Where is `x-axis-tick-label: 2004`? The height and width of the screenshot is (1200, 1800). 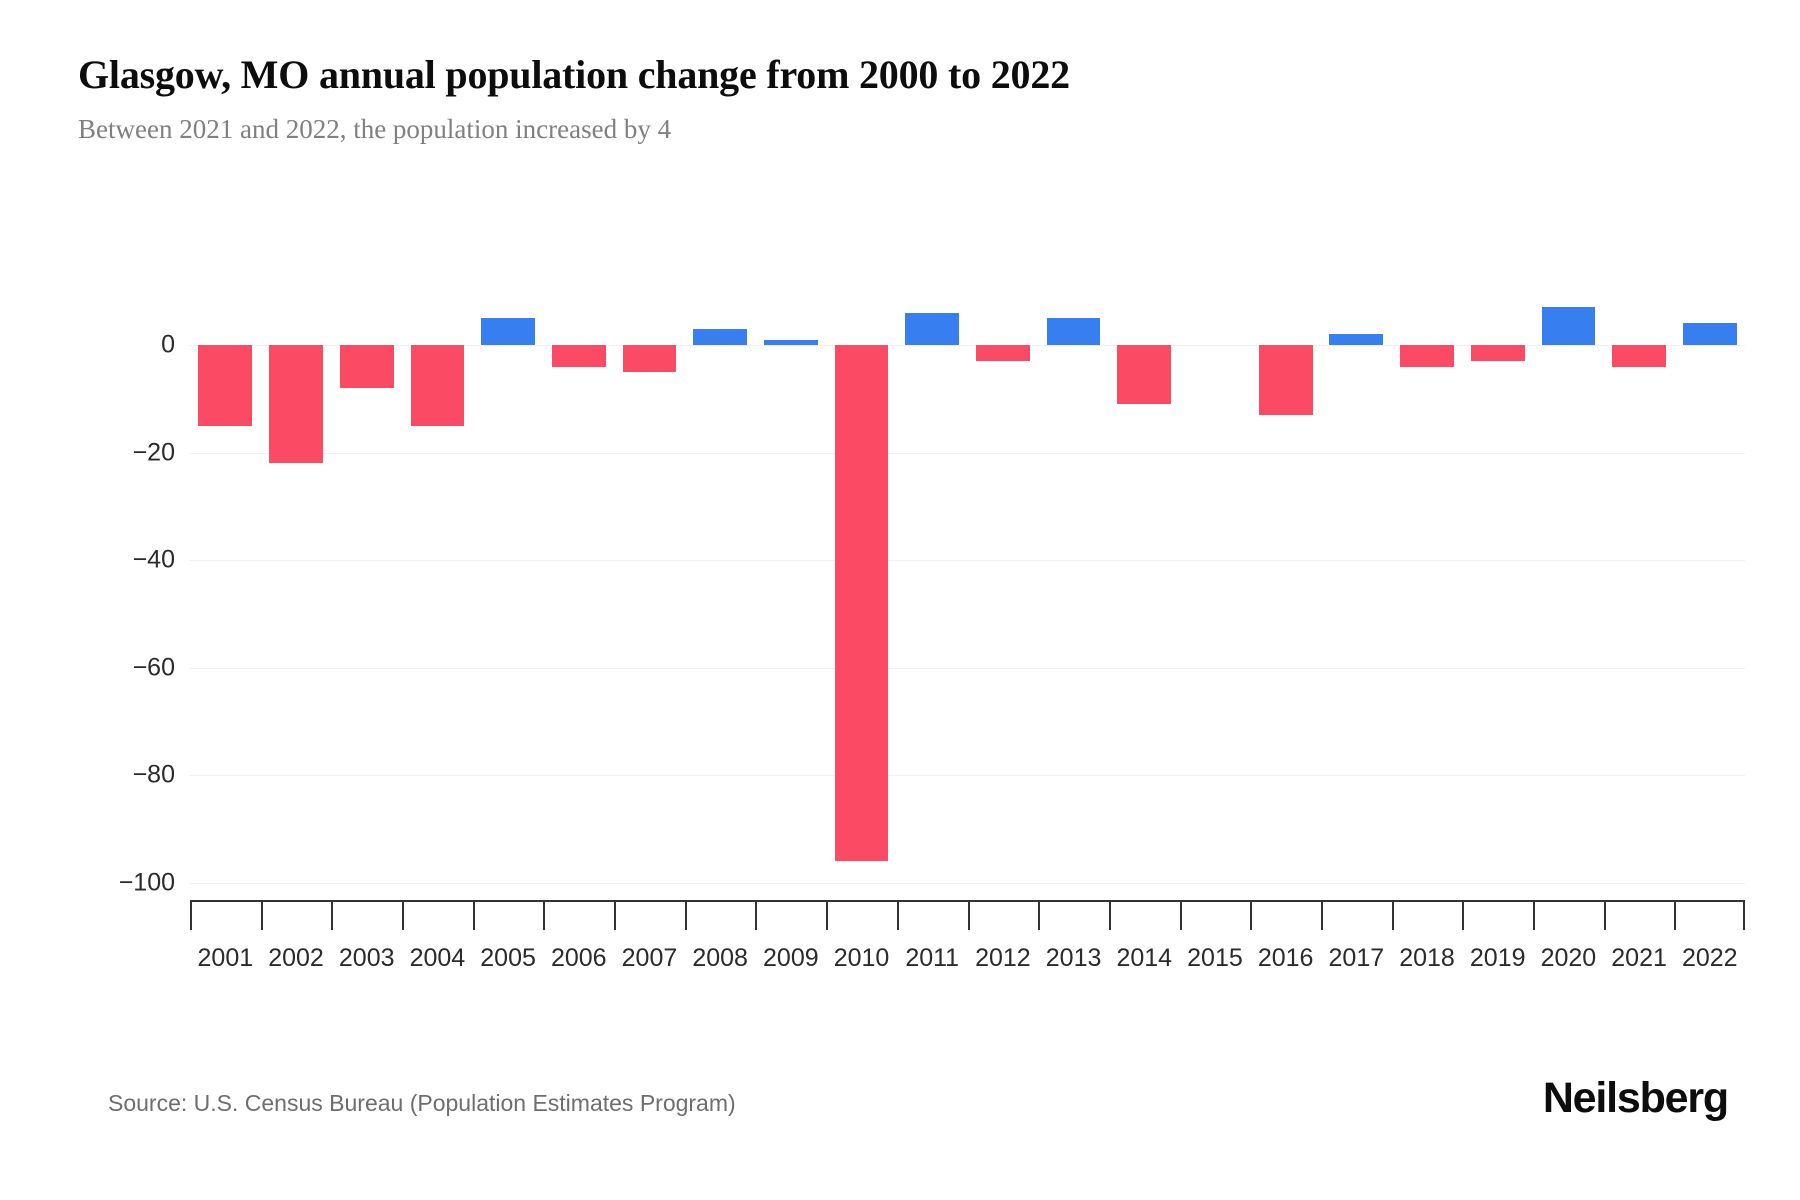 x-axis-tick-label: 2004 is located at coordinates (437, 958).